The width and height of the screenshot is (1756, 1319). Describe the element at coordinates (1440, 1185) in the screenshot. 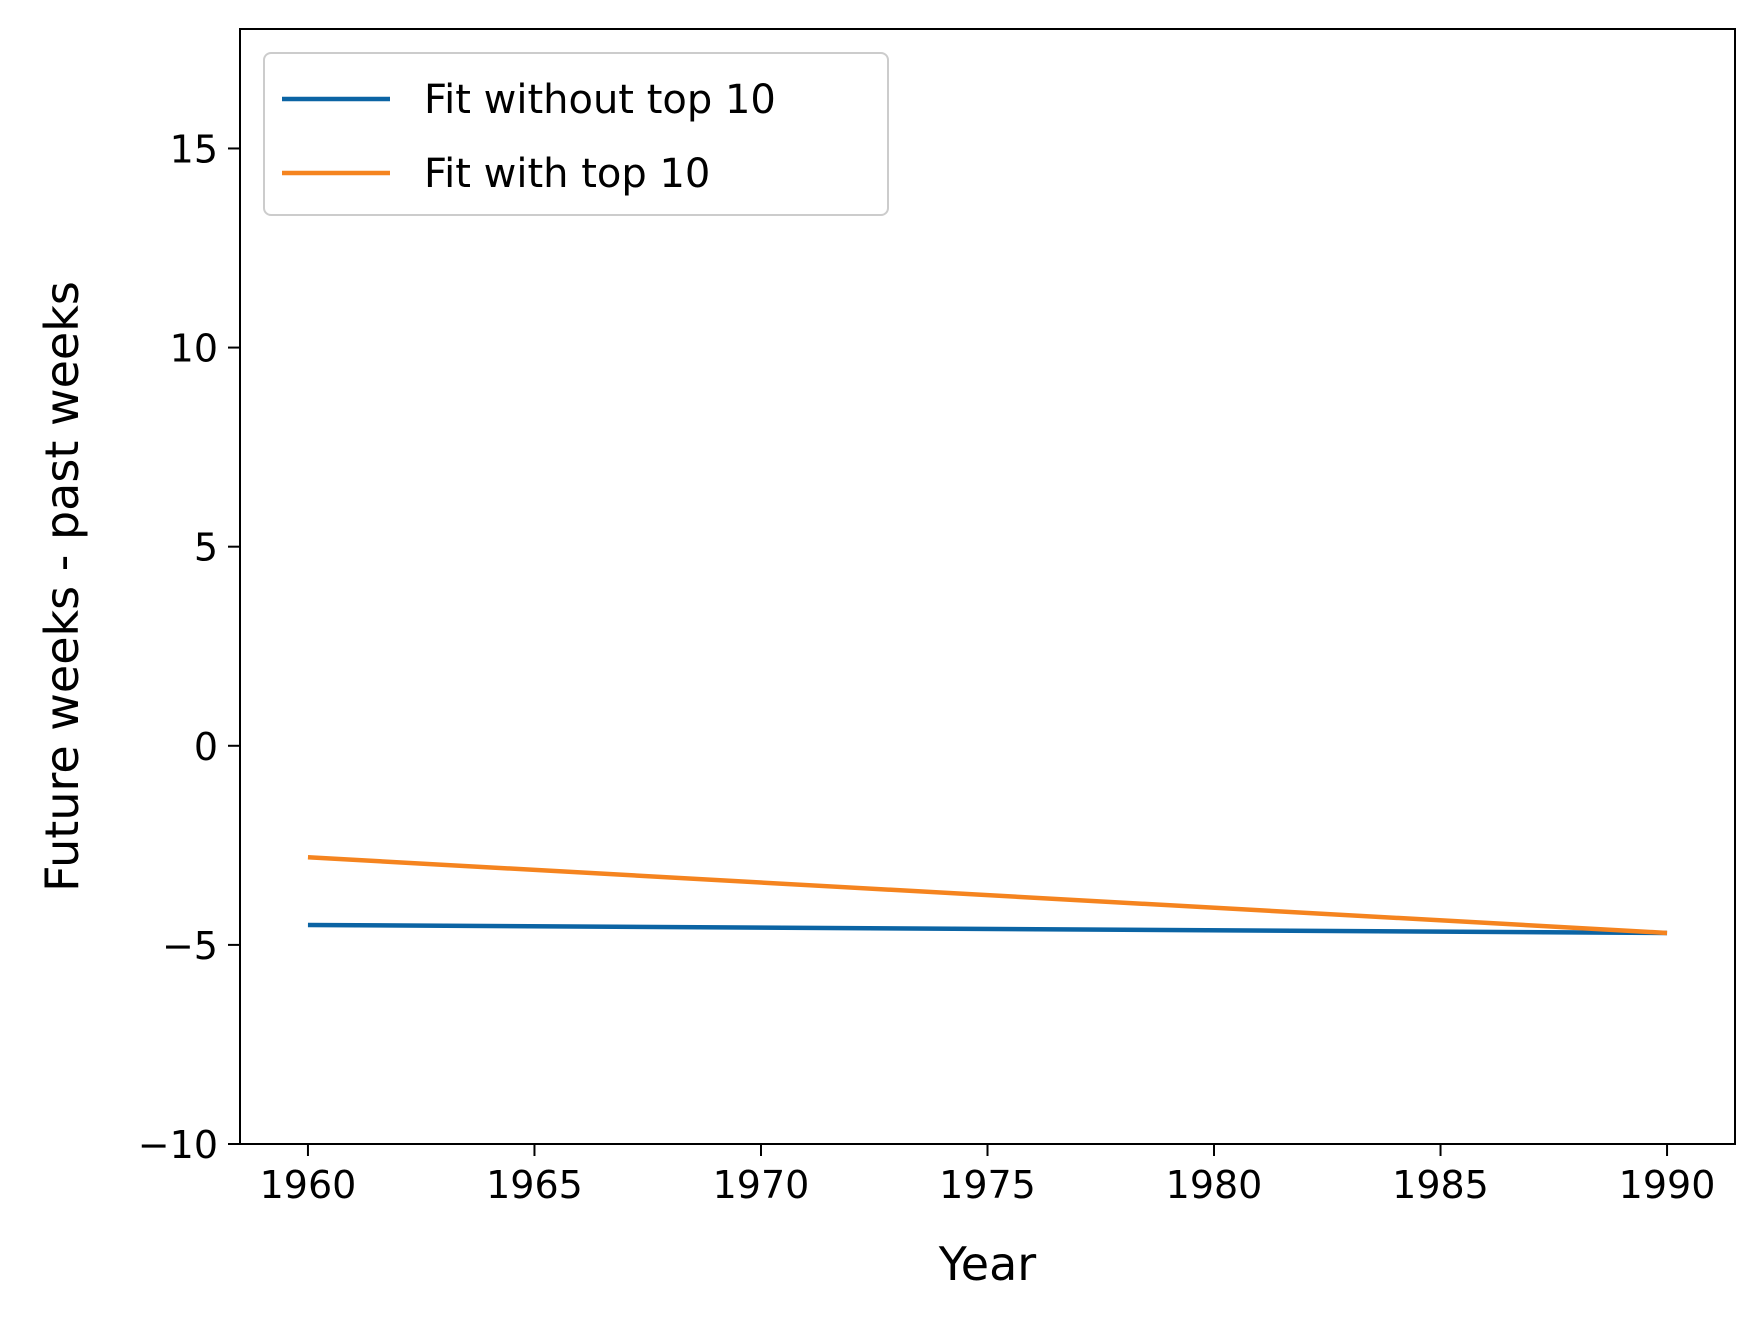

I see `x-tick-label: 1985` at that location.